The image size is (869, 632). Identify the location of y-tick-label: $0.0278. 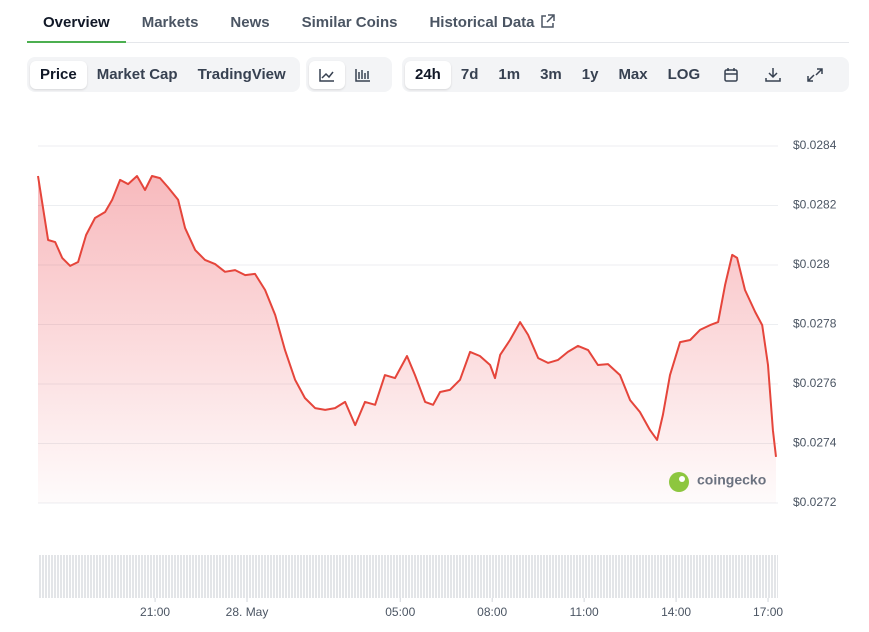
(815, 324).